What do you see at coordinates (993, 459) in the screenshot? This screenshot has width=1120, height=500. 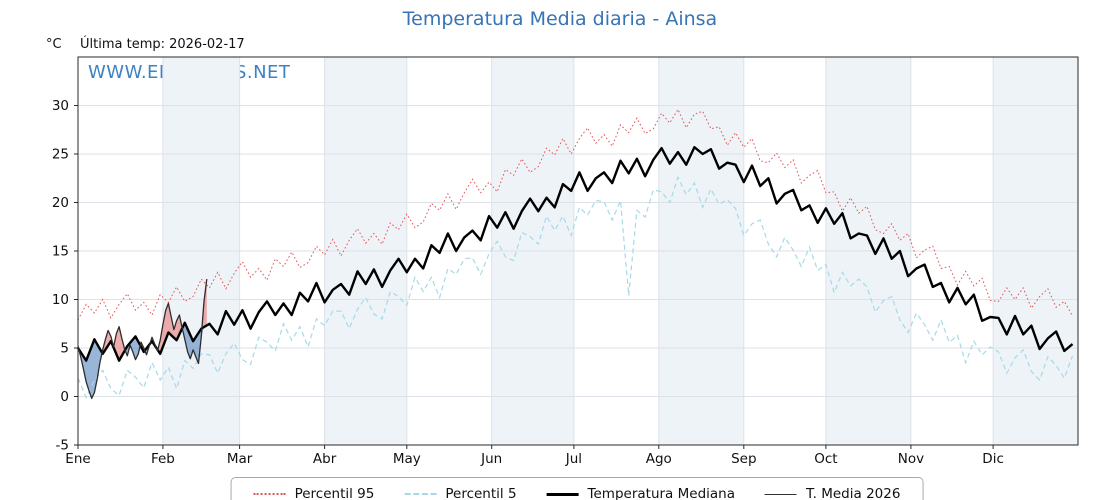 I see `x-tick-label: Dic` at bounding box center [993, 459].